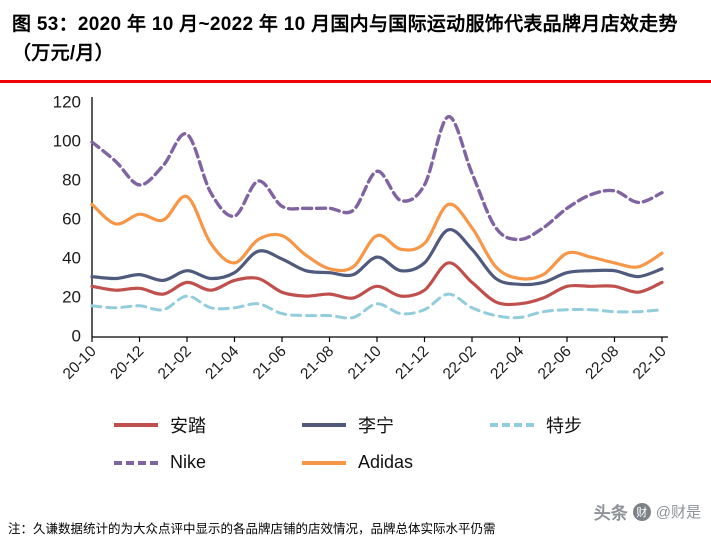 The width and height of the screenshot is (711, 540). I want to click on x-axis-tick-label: 20-10, so click(80, 362).